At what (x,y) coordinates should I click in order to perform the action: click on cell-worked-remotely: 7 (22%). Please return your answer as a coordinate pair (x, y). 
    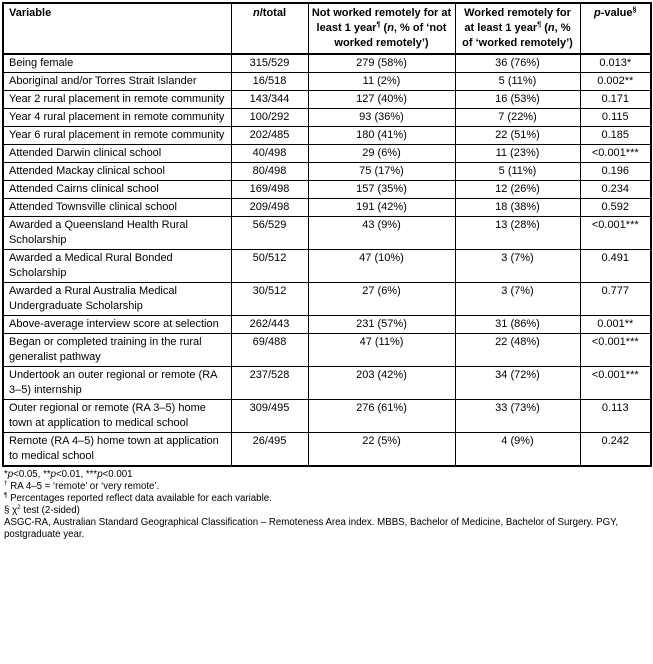
    Looking at the image, I should click on (517, 117).